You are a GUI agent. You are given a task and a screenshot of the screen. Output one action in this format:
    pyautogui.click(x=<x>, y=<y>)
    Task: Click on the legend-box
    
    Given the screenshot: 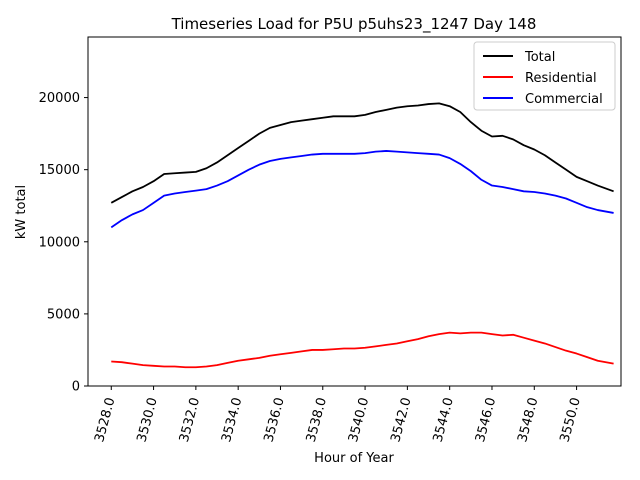 What is the action you would take?
    pyautogui.click(x=544, y=76)
    